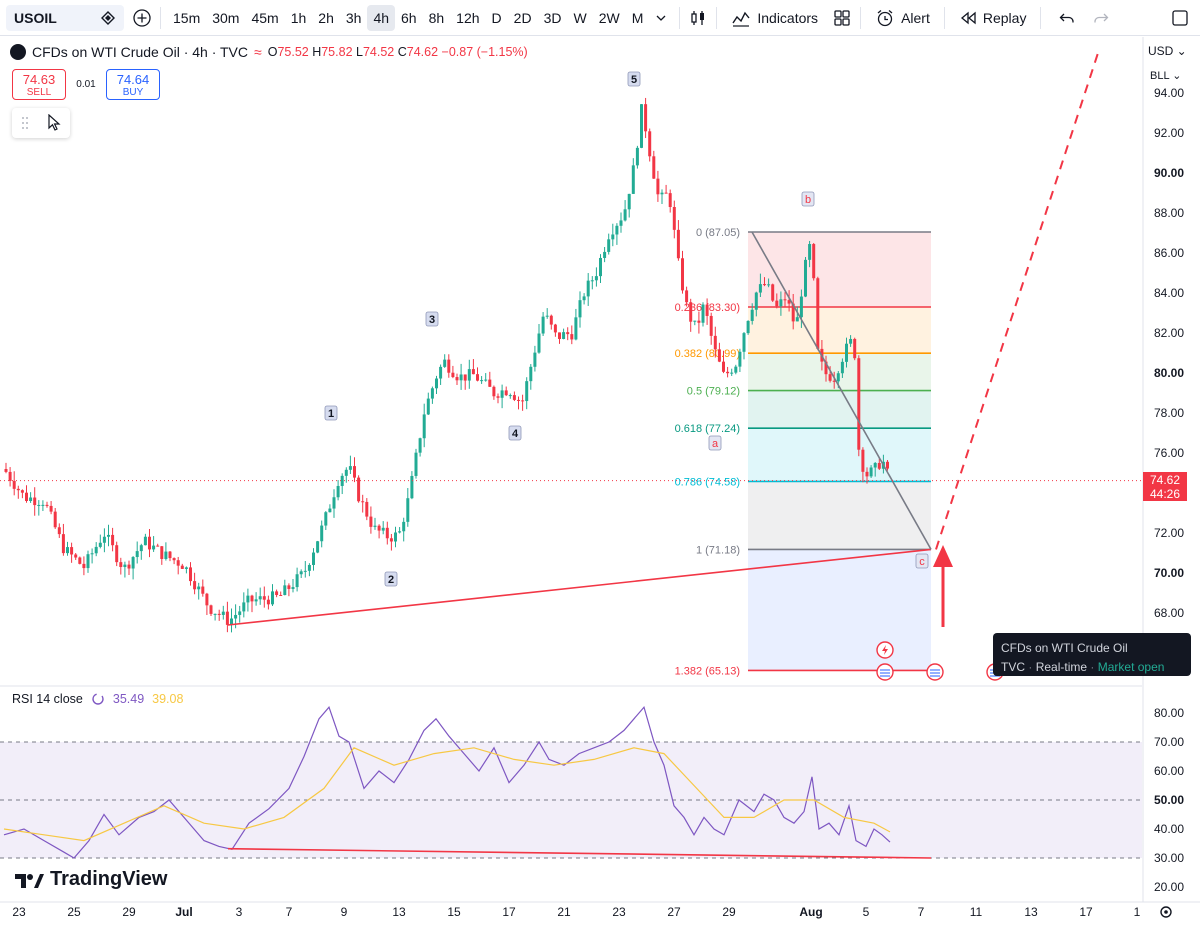  I want to click on tooltip-status: Market open, so click(1131, 667).